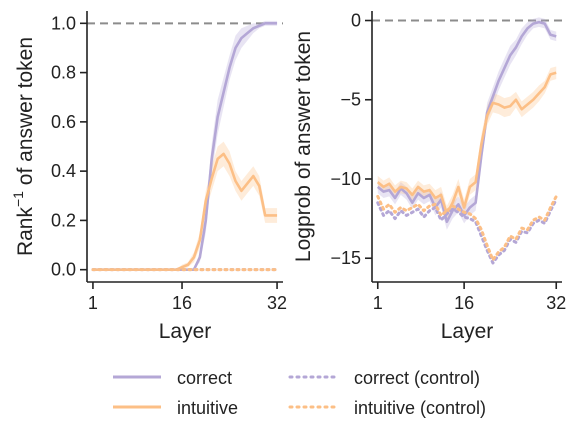  What do you see at coordinates (63, 122) in the screenshot?
I see `y-tick-label: 0.6` at bounding box center [63, 122].